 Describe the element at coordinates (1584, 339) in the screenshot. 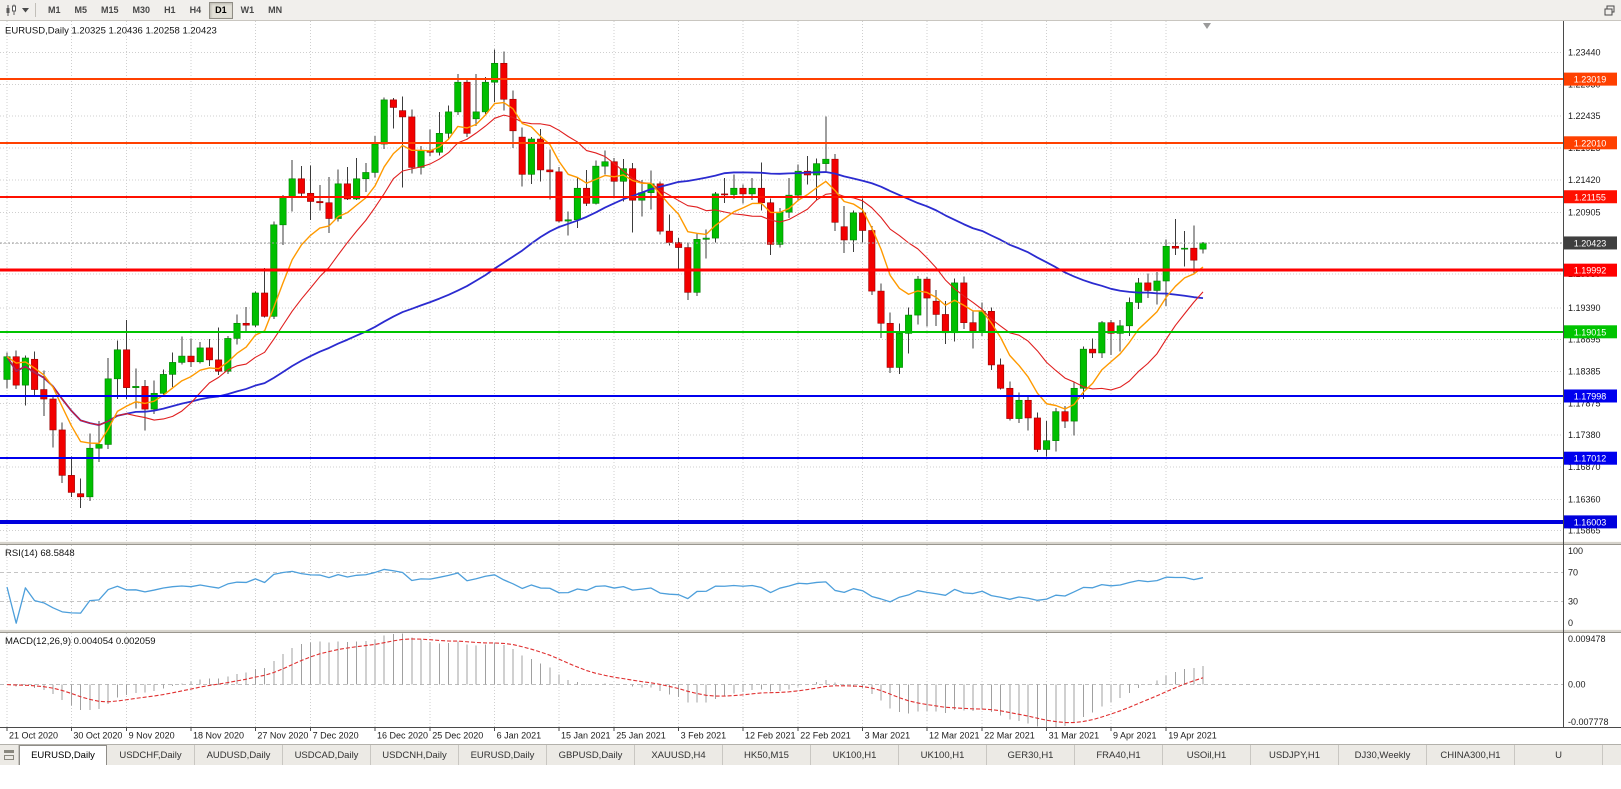

I see `price-axis-label: 1.18895` at that location.